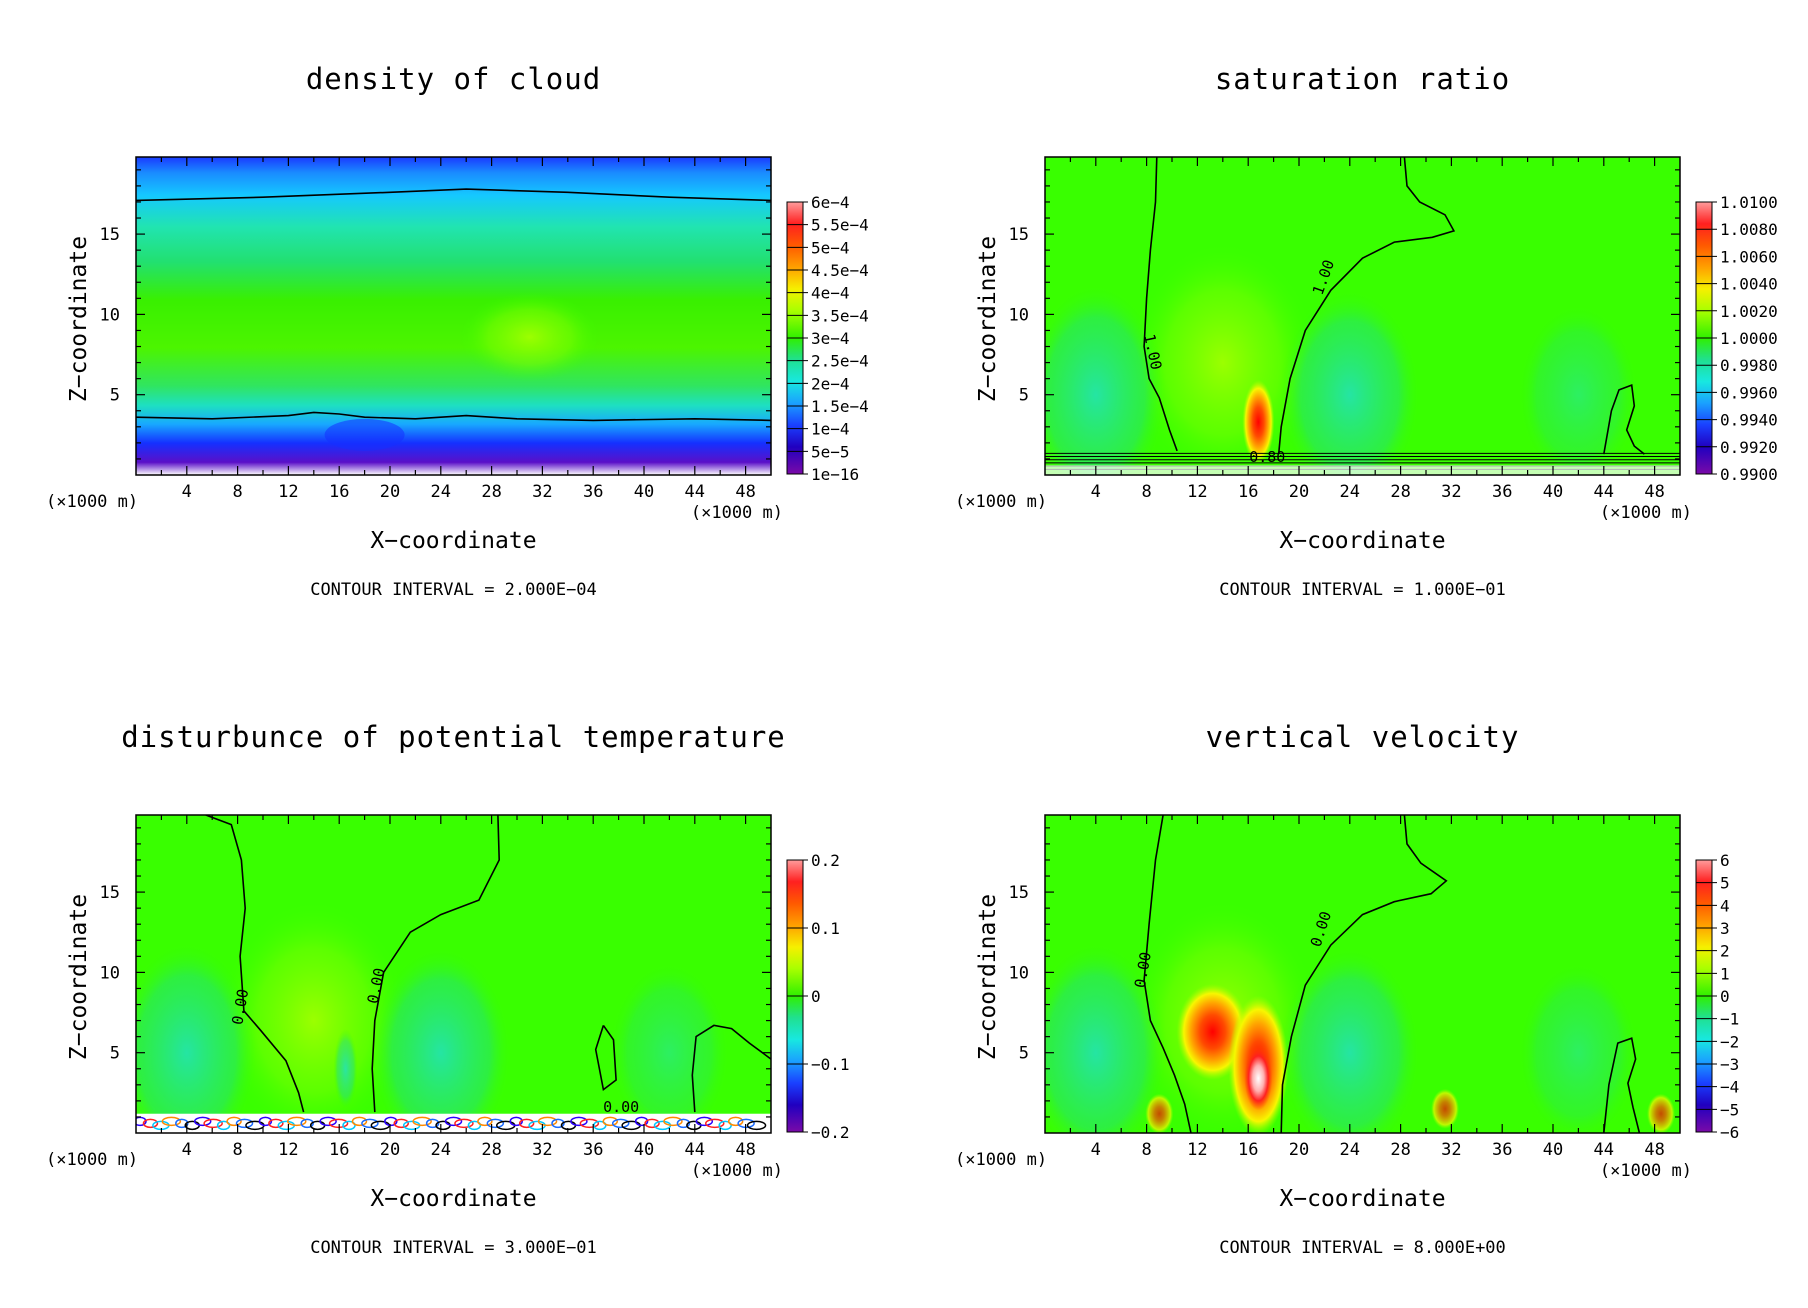  Describe the element at coordinates (1749, 447) in the screenshot. I see `colorbar-label: 0.9920` at that location.